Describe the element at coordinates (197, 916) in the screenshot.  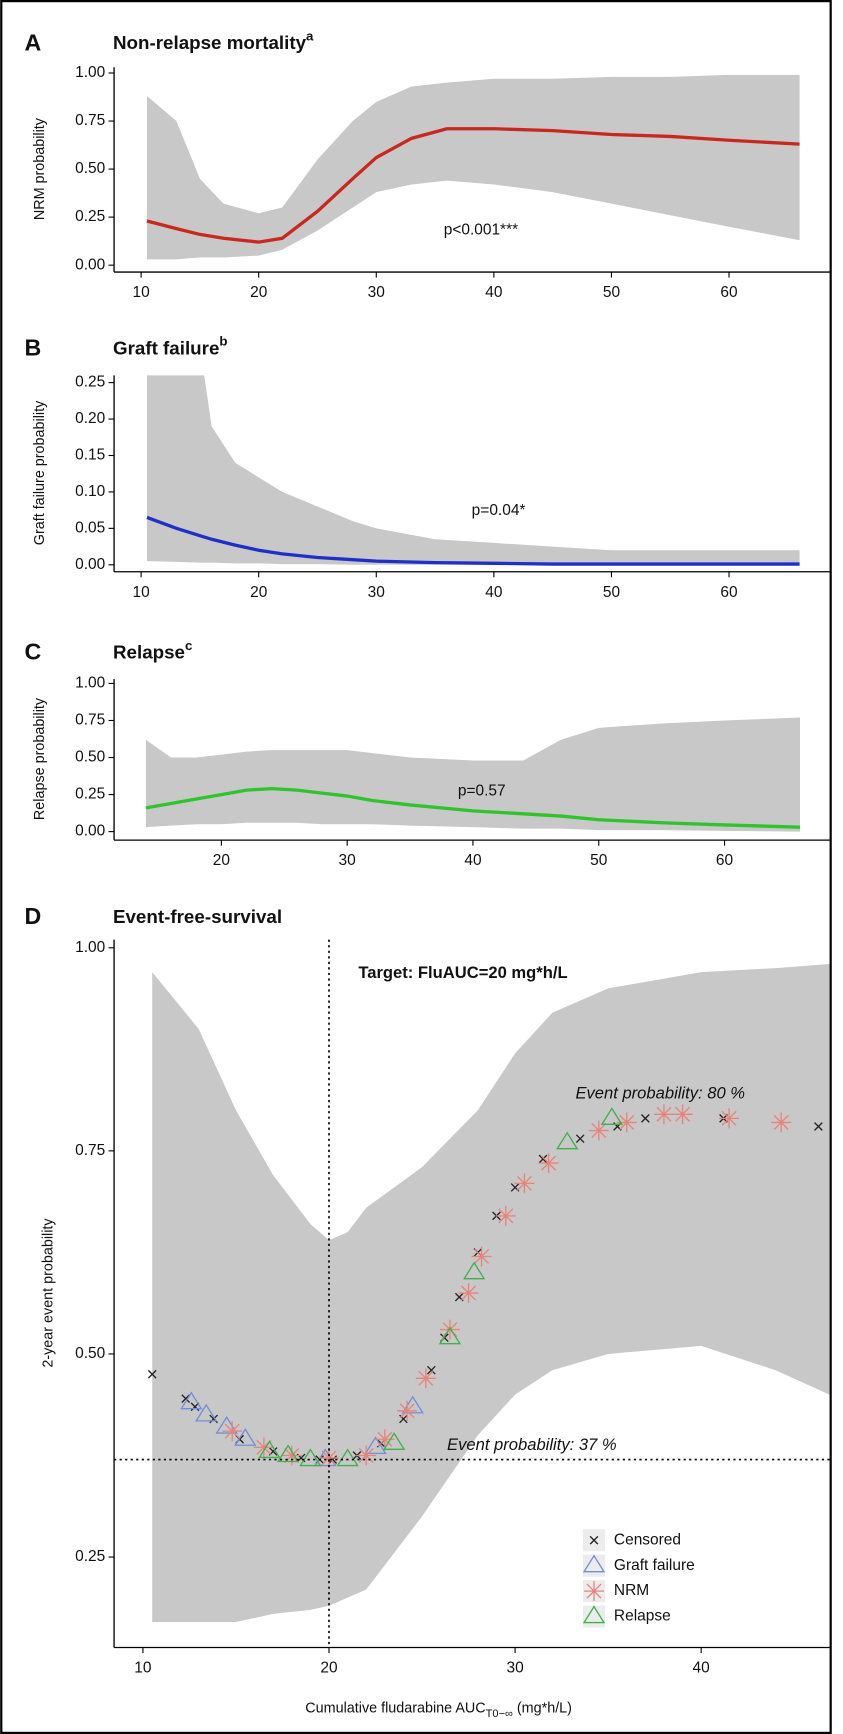
I see `panel-title: Event-free-survival` at that location.